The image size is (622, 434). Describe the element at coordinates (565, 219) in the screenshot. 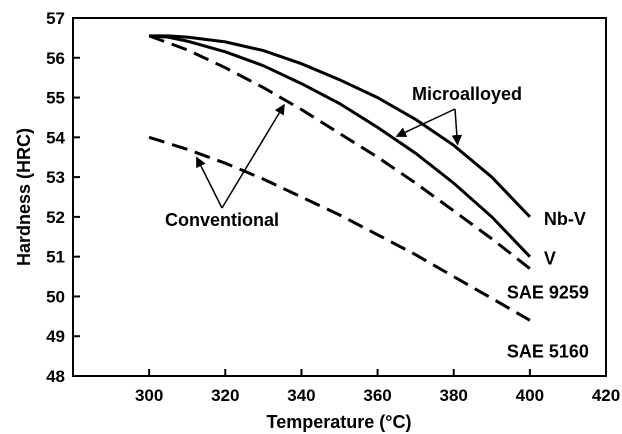

I see `series-label-nb-v: Nb-V` at that location.